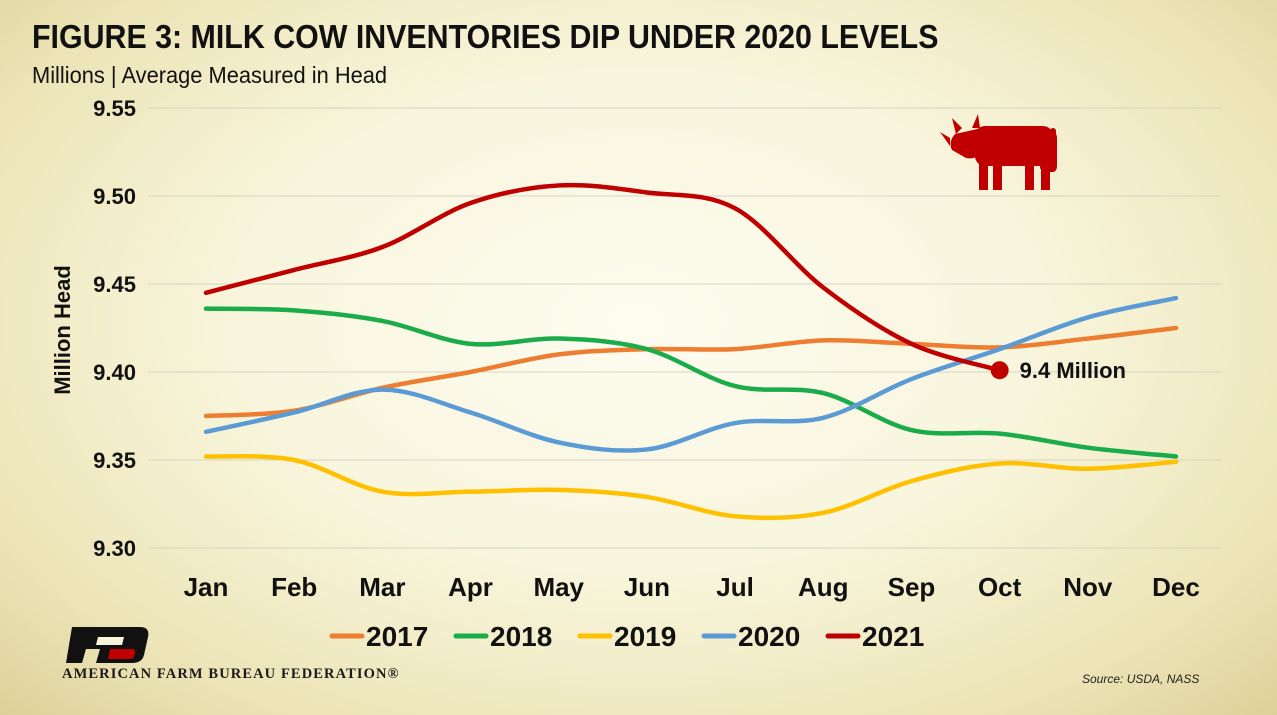  What do you see at coordinates (114, 328) in the screenshot?
I see `y-axis-ticks: 9.30 9.35 9.40 9.45 9.50 9.55` at bounding box center [114, 328].